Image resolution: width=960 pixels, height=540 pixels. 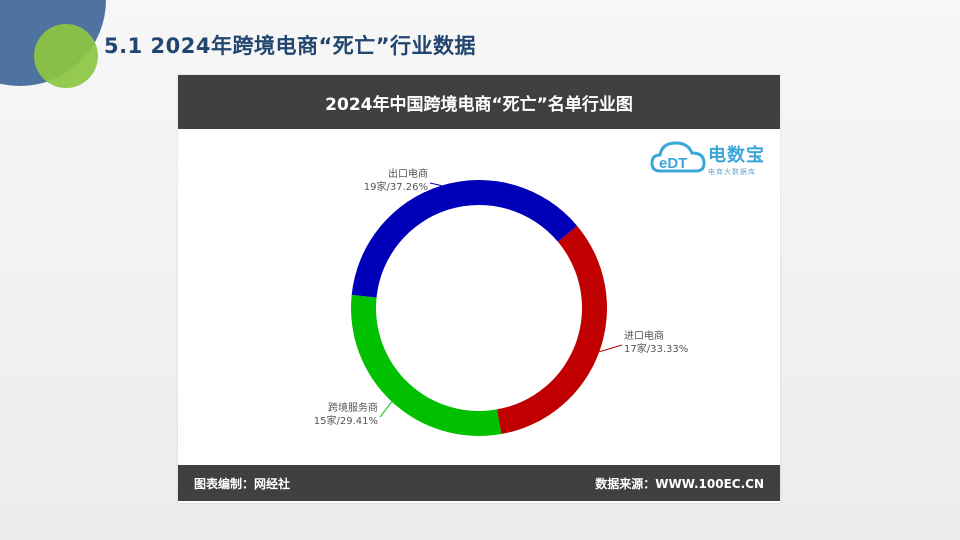 I want to click on slide-title: 5.1 2024年跨境电商“死亡”行业数据, so click(x=290, y=46).